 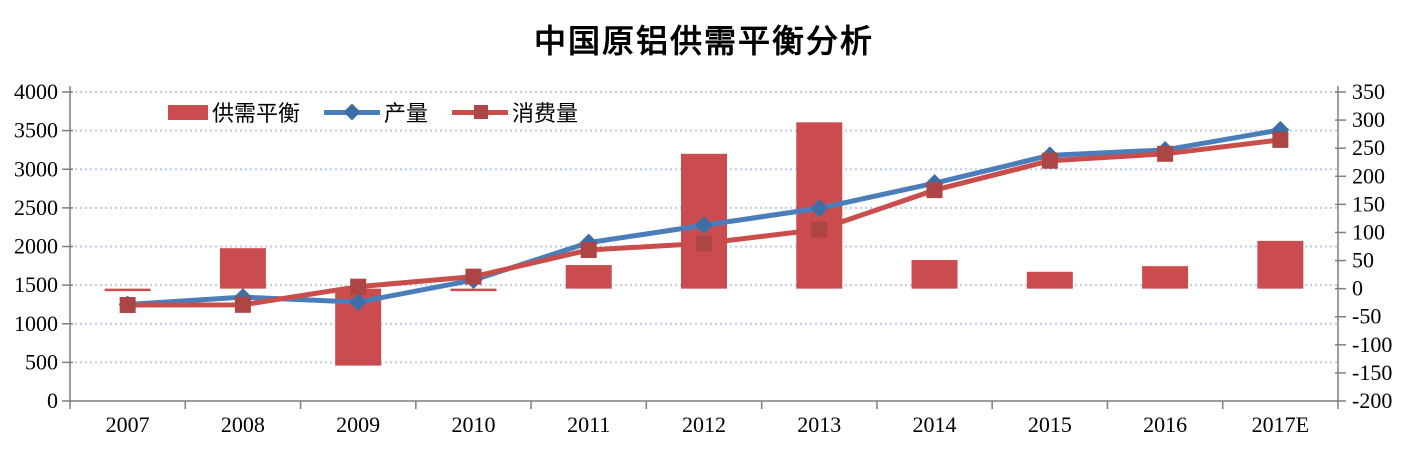 What do you see at coordinates (128, 424) in the screenshot?
I see `x-axis-label-2007: 2007` at bounding box center [128, 424].